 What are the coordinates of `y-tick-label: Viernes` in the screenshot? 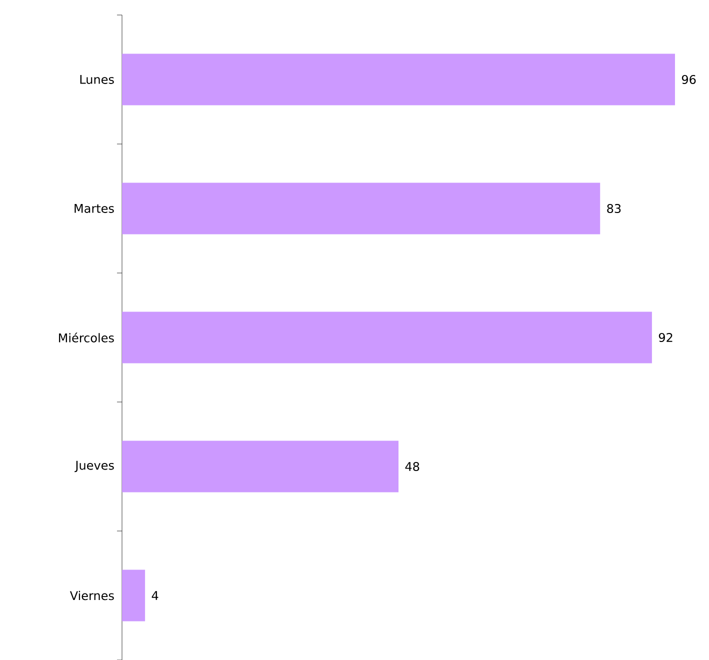 It's located at (92, 595).